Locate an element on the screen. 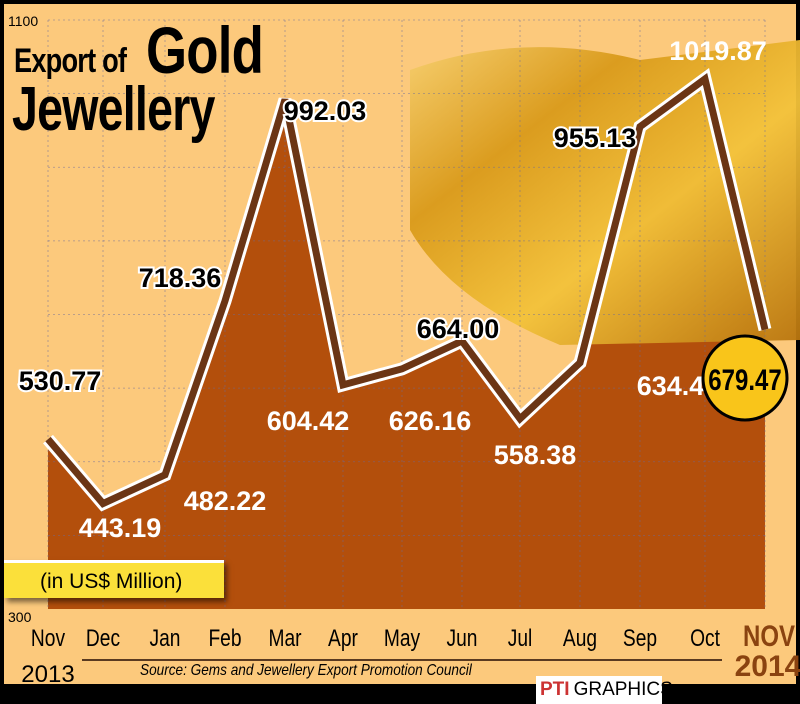  x-tick-label: Dec is located at coordinates (103, 638).